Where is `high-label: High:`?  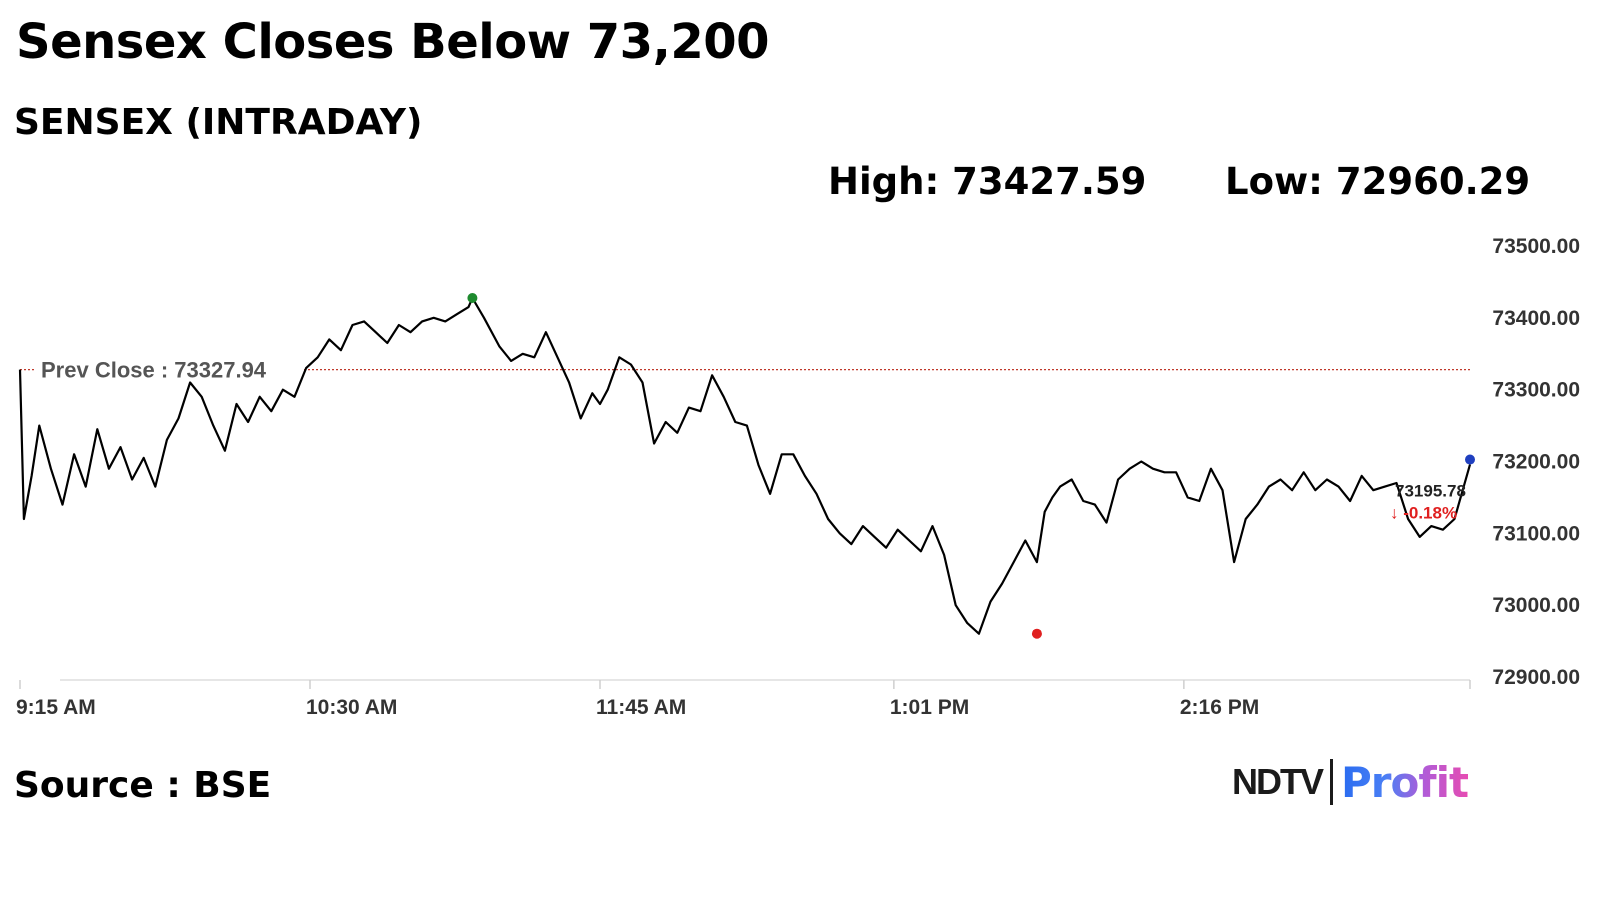
high-label: High: is located at coordinates (890, 181).